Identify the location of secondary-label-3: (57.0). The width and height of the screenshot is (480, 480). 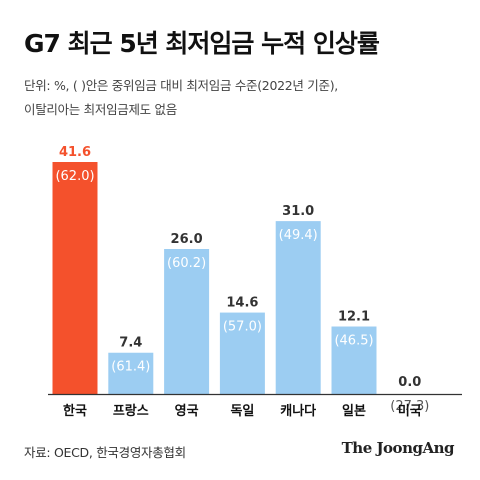
(242, 327).